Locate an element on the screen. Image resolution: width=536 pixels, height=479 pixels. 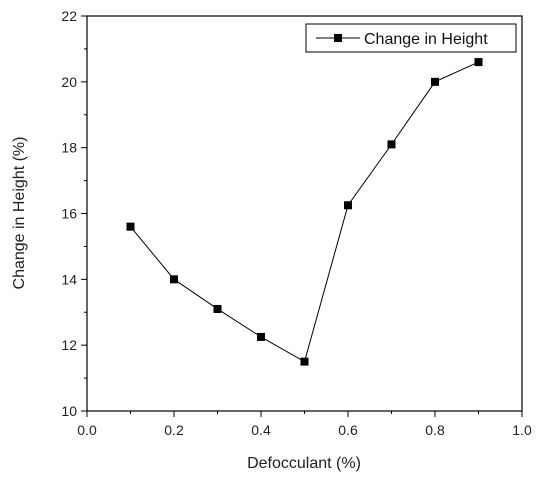
y-tick-label: 20 is located at coordinates (69, 82).